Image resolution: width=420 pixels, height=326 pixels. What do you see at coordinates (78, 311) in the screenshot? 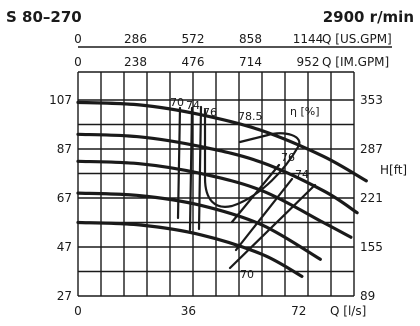
I see `x-tick-label-ls: 0` at bounding box center [78, 311].